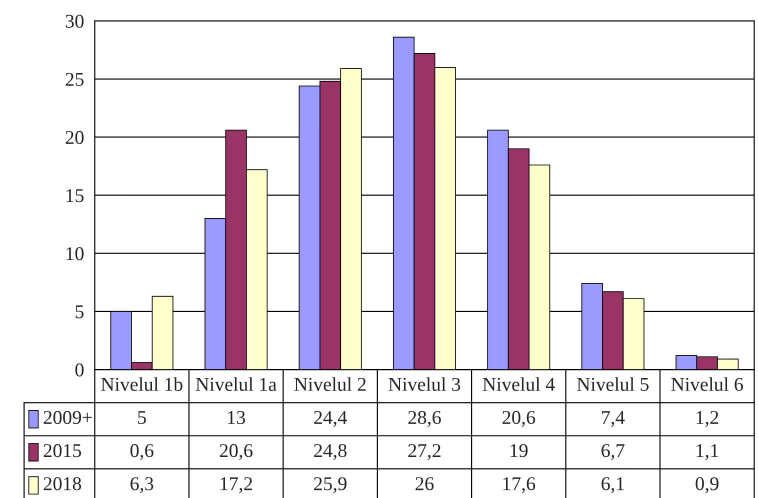 This screenshot has height=498, width=758. I want to click on legend-label: 2009+, so click(68, 417).